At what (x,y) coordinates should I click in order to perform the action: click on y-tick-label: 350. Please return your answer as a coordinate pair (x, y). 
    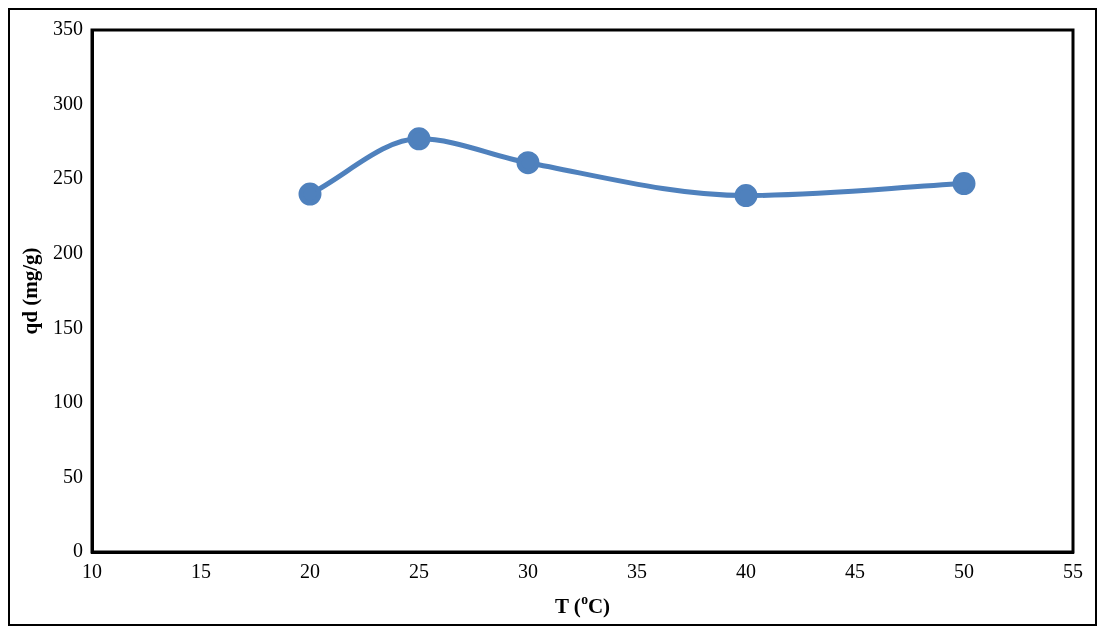
    Looking at the image, I should click on (68, 28).